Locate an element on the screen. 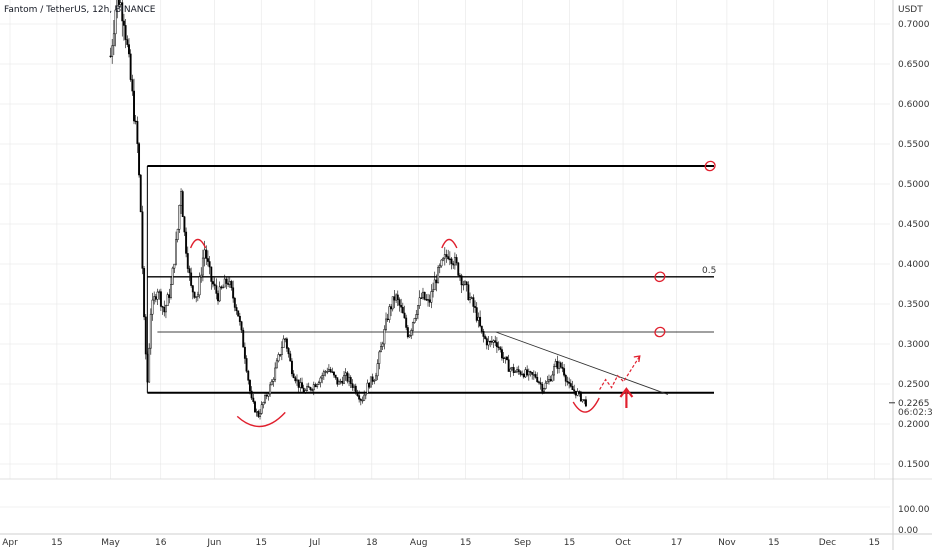 The width and height of the screenshot is (932, 550). price-tick-label: 0.2500 is located at coordinates (914, 385).